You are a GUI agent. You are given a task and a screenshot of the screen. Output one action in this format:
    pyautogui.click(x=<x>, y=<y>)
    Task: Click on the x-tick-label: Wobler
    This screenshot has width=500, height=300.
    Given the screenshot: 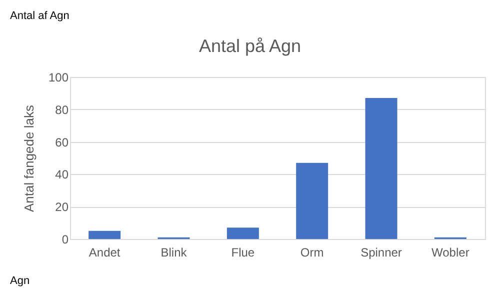 What is the action you would take?
    pyautogui.click(x=451, y=253)
    